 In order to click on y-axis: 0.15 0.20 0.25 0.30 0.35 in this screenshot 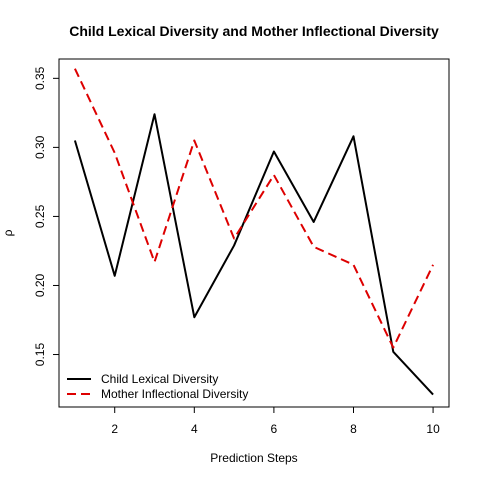, I will do `click(46, 216)`.